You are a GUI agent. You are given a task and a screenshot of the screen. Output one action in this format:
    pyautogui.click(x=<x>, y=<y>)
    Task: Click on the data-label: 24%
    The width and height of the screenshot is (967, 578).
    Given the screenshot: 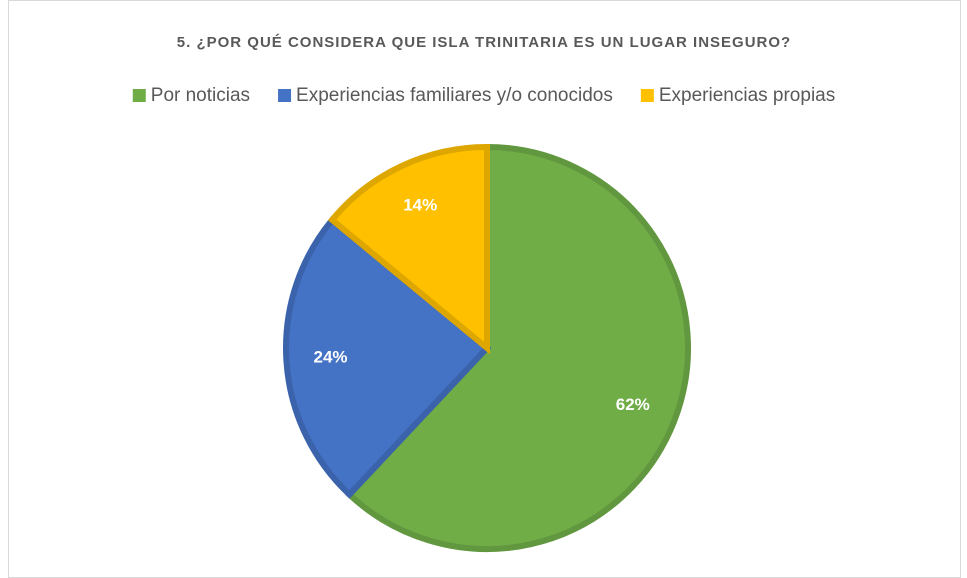 What is the action you would take?
    pyautogui.click(x=331, y=356)
    